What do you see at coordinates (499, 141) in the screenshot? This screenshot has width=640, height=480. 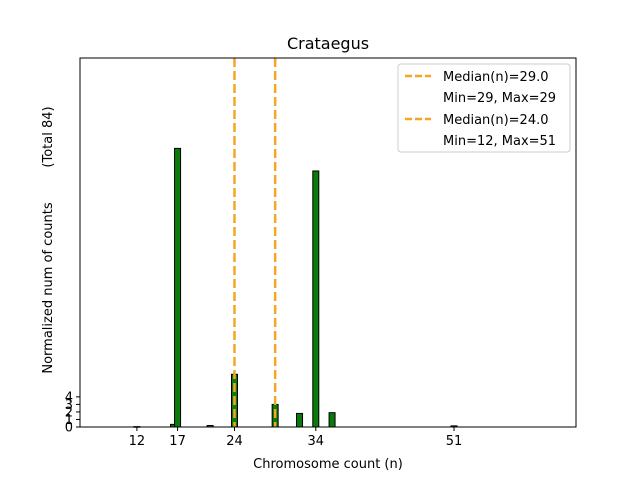 I see `legend-label-range-24: Min=12, Max=51` at bounding box center [499, 141].